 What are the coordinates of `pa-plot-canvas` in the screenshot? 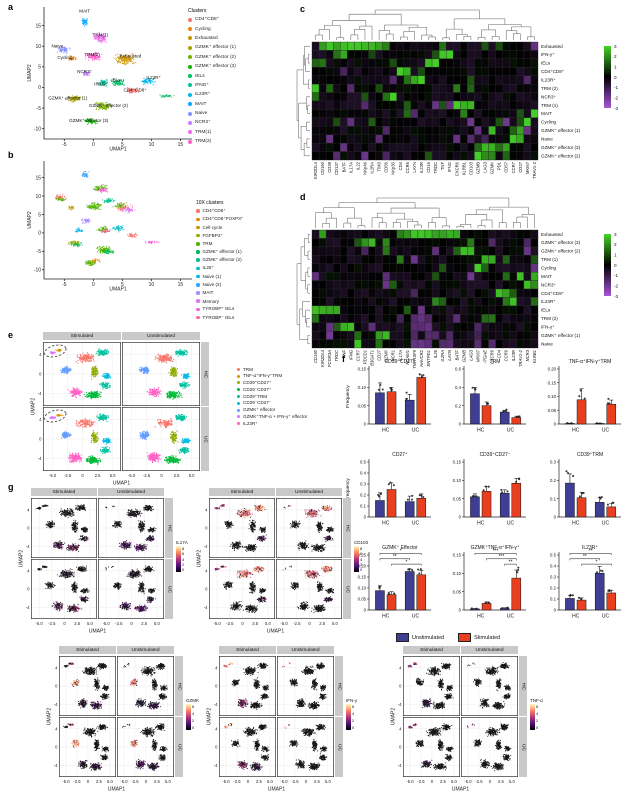 It's located at (110, 78).